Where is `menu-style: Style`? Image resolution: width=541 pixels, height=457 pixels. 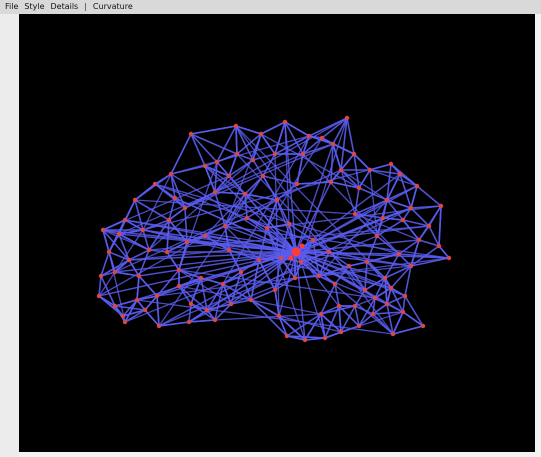
menu-style: Style is located at coordinates (34, 6).